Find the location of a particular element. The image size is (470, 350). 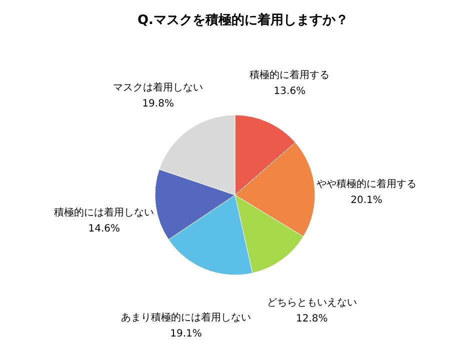

chart-title: Q.マスクを積極的に着用しますか？ is located at coordinates (243, 20).